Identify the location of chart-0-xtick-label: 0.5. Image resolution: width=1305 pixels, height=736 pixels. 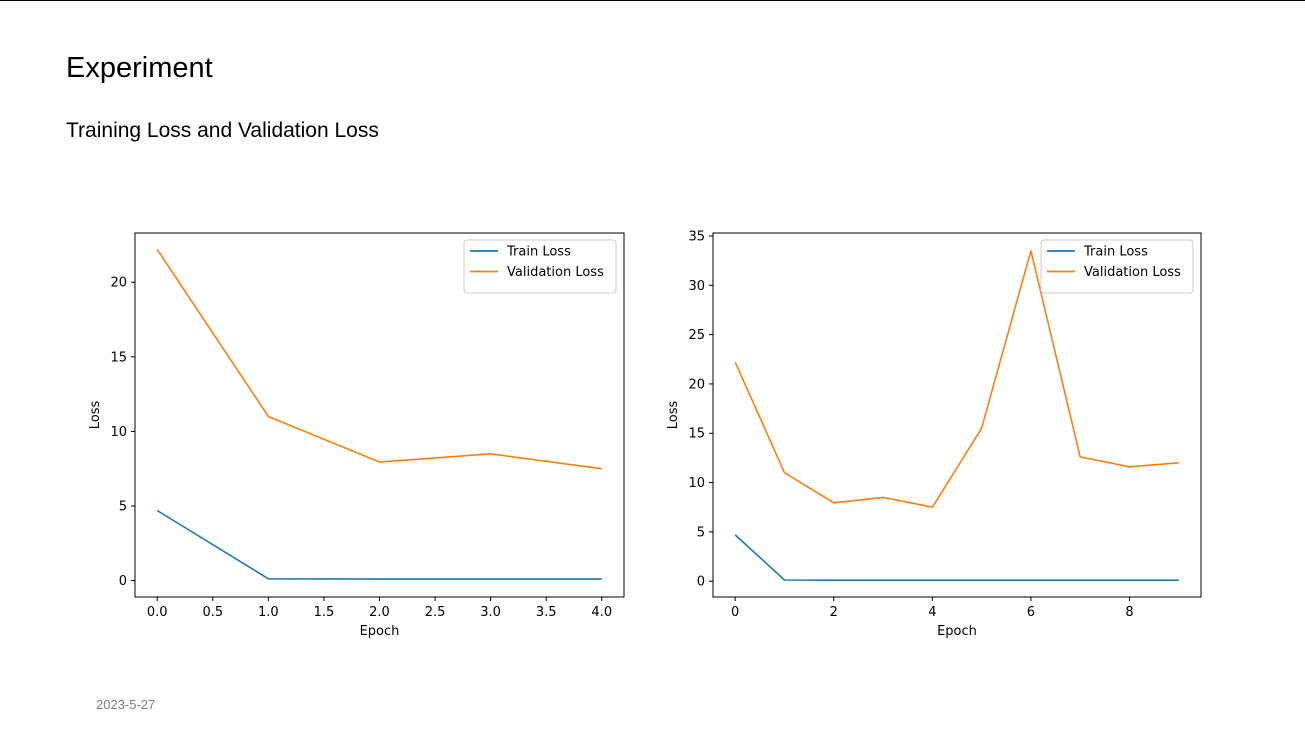
(212, 612).